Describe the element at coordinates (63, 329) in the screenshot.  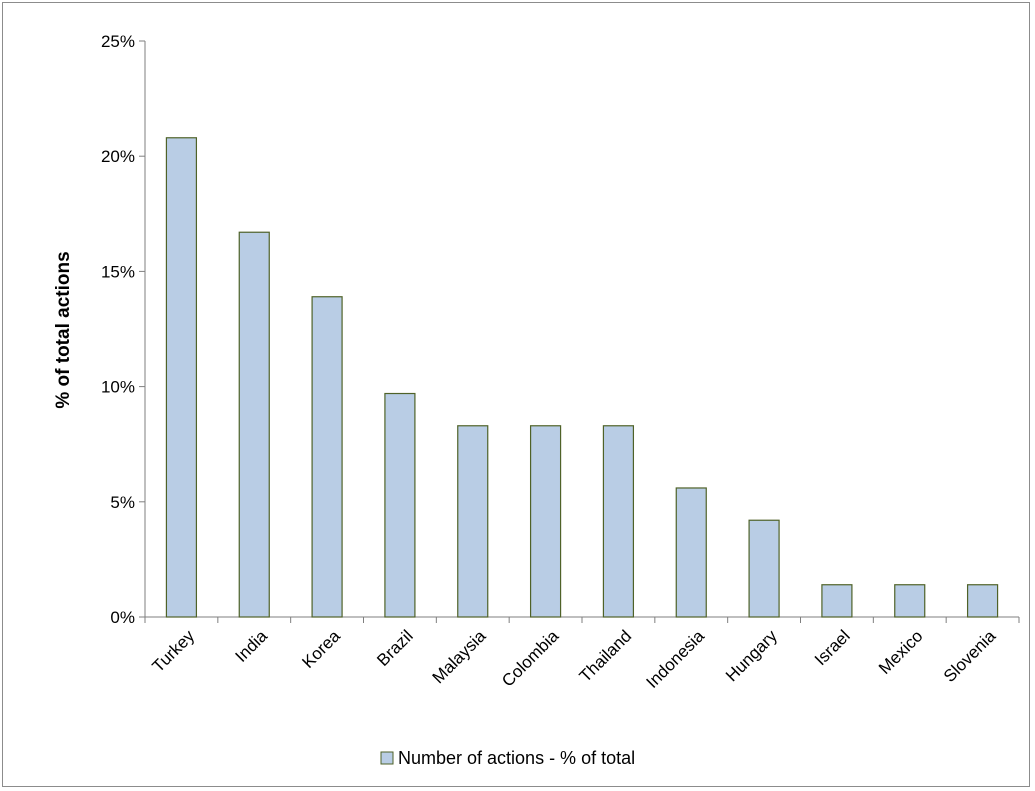
I see `y-axis-title: % of total actions` at that location.